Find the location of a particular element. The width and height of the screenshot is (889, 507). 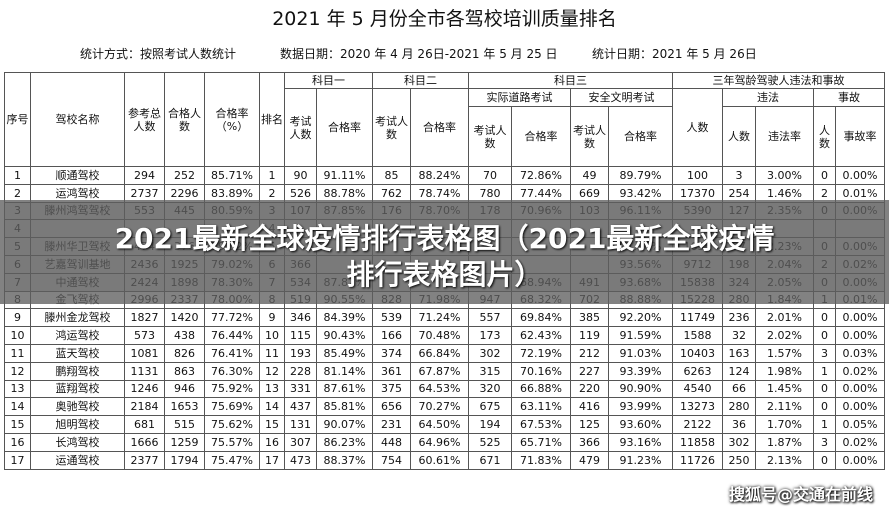

table-cell: 124 is located at coordinates (739, 371).